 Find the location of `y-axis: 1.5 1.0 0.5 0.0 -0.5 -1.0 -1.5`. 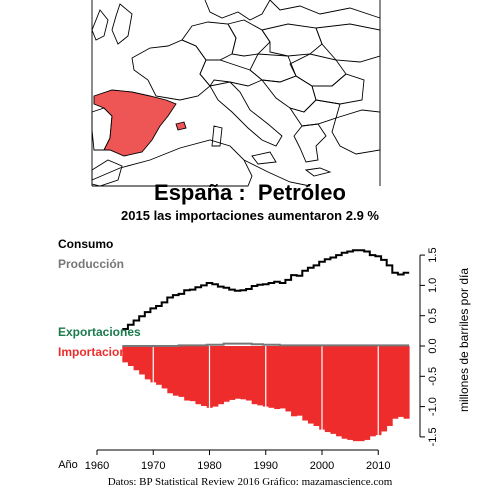

y-axis: 1.5 1.0 0.5 0.0 -0.5 -1.0 -1.5 is located at coordinates (429, 346).